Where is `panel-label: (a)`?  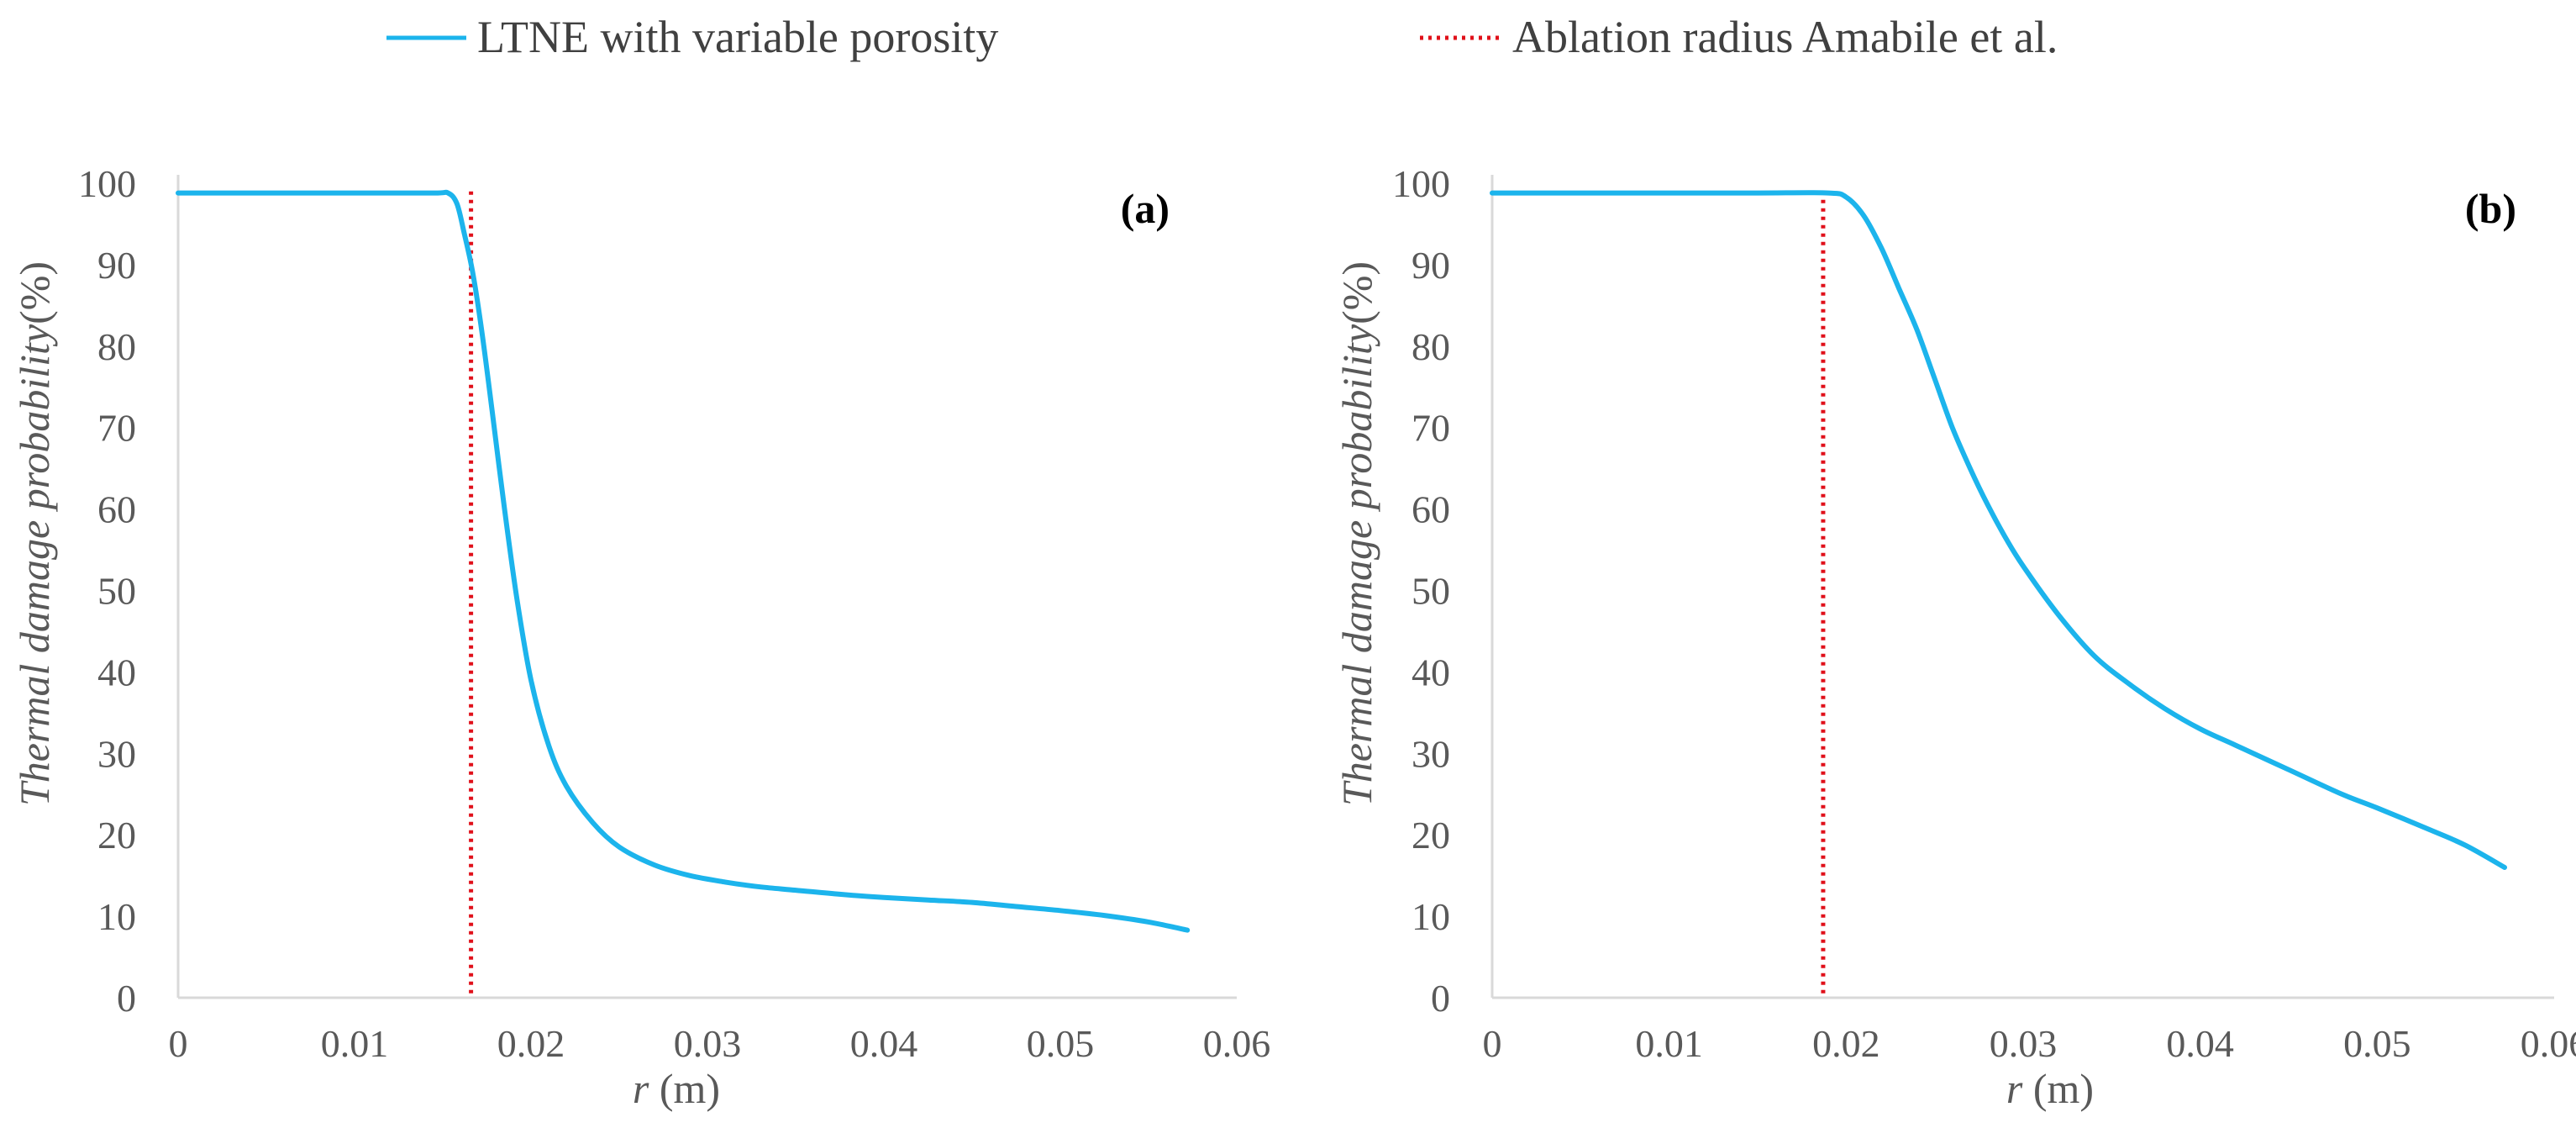 panel-label: (a) is located at coordinates (1145, 208).